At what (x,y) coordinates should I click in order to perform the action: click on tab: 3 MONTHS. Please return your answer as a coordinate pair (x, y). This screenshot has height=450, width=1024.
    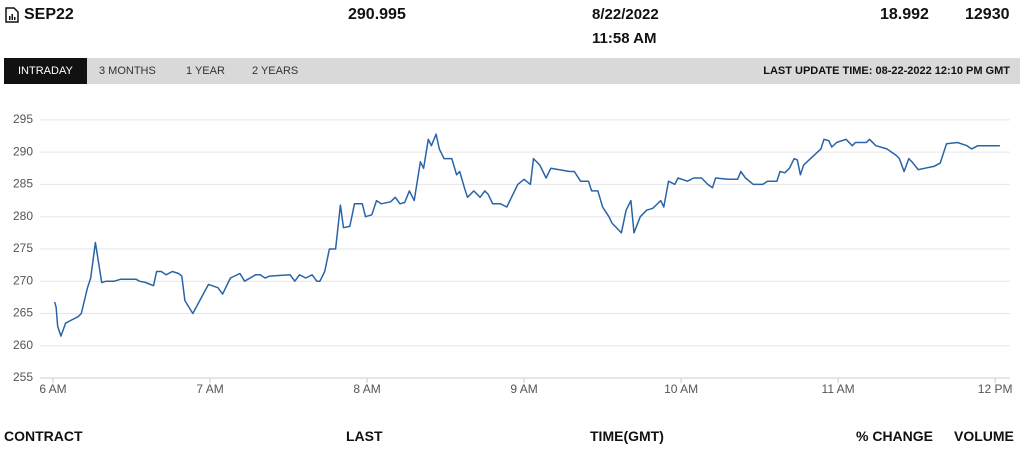
    Looking at the image, I should click on (127, 71).